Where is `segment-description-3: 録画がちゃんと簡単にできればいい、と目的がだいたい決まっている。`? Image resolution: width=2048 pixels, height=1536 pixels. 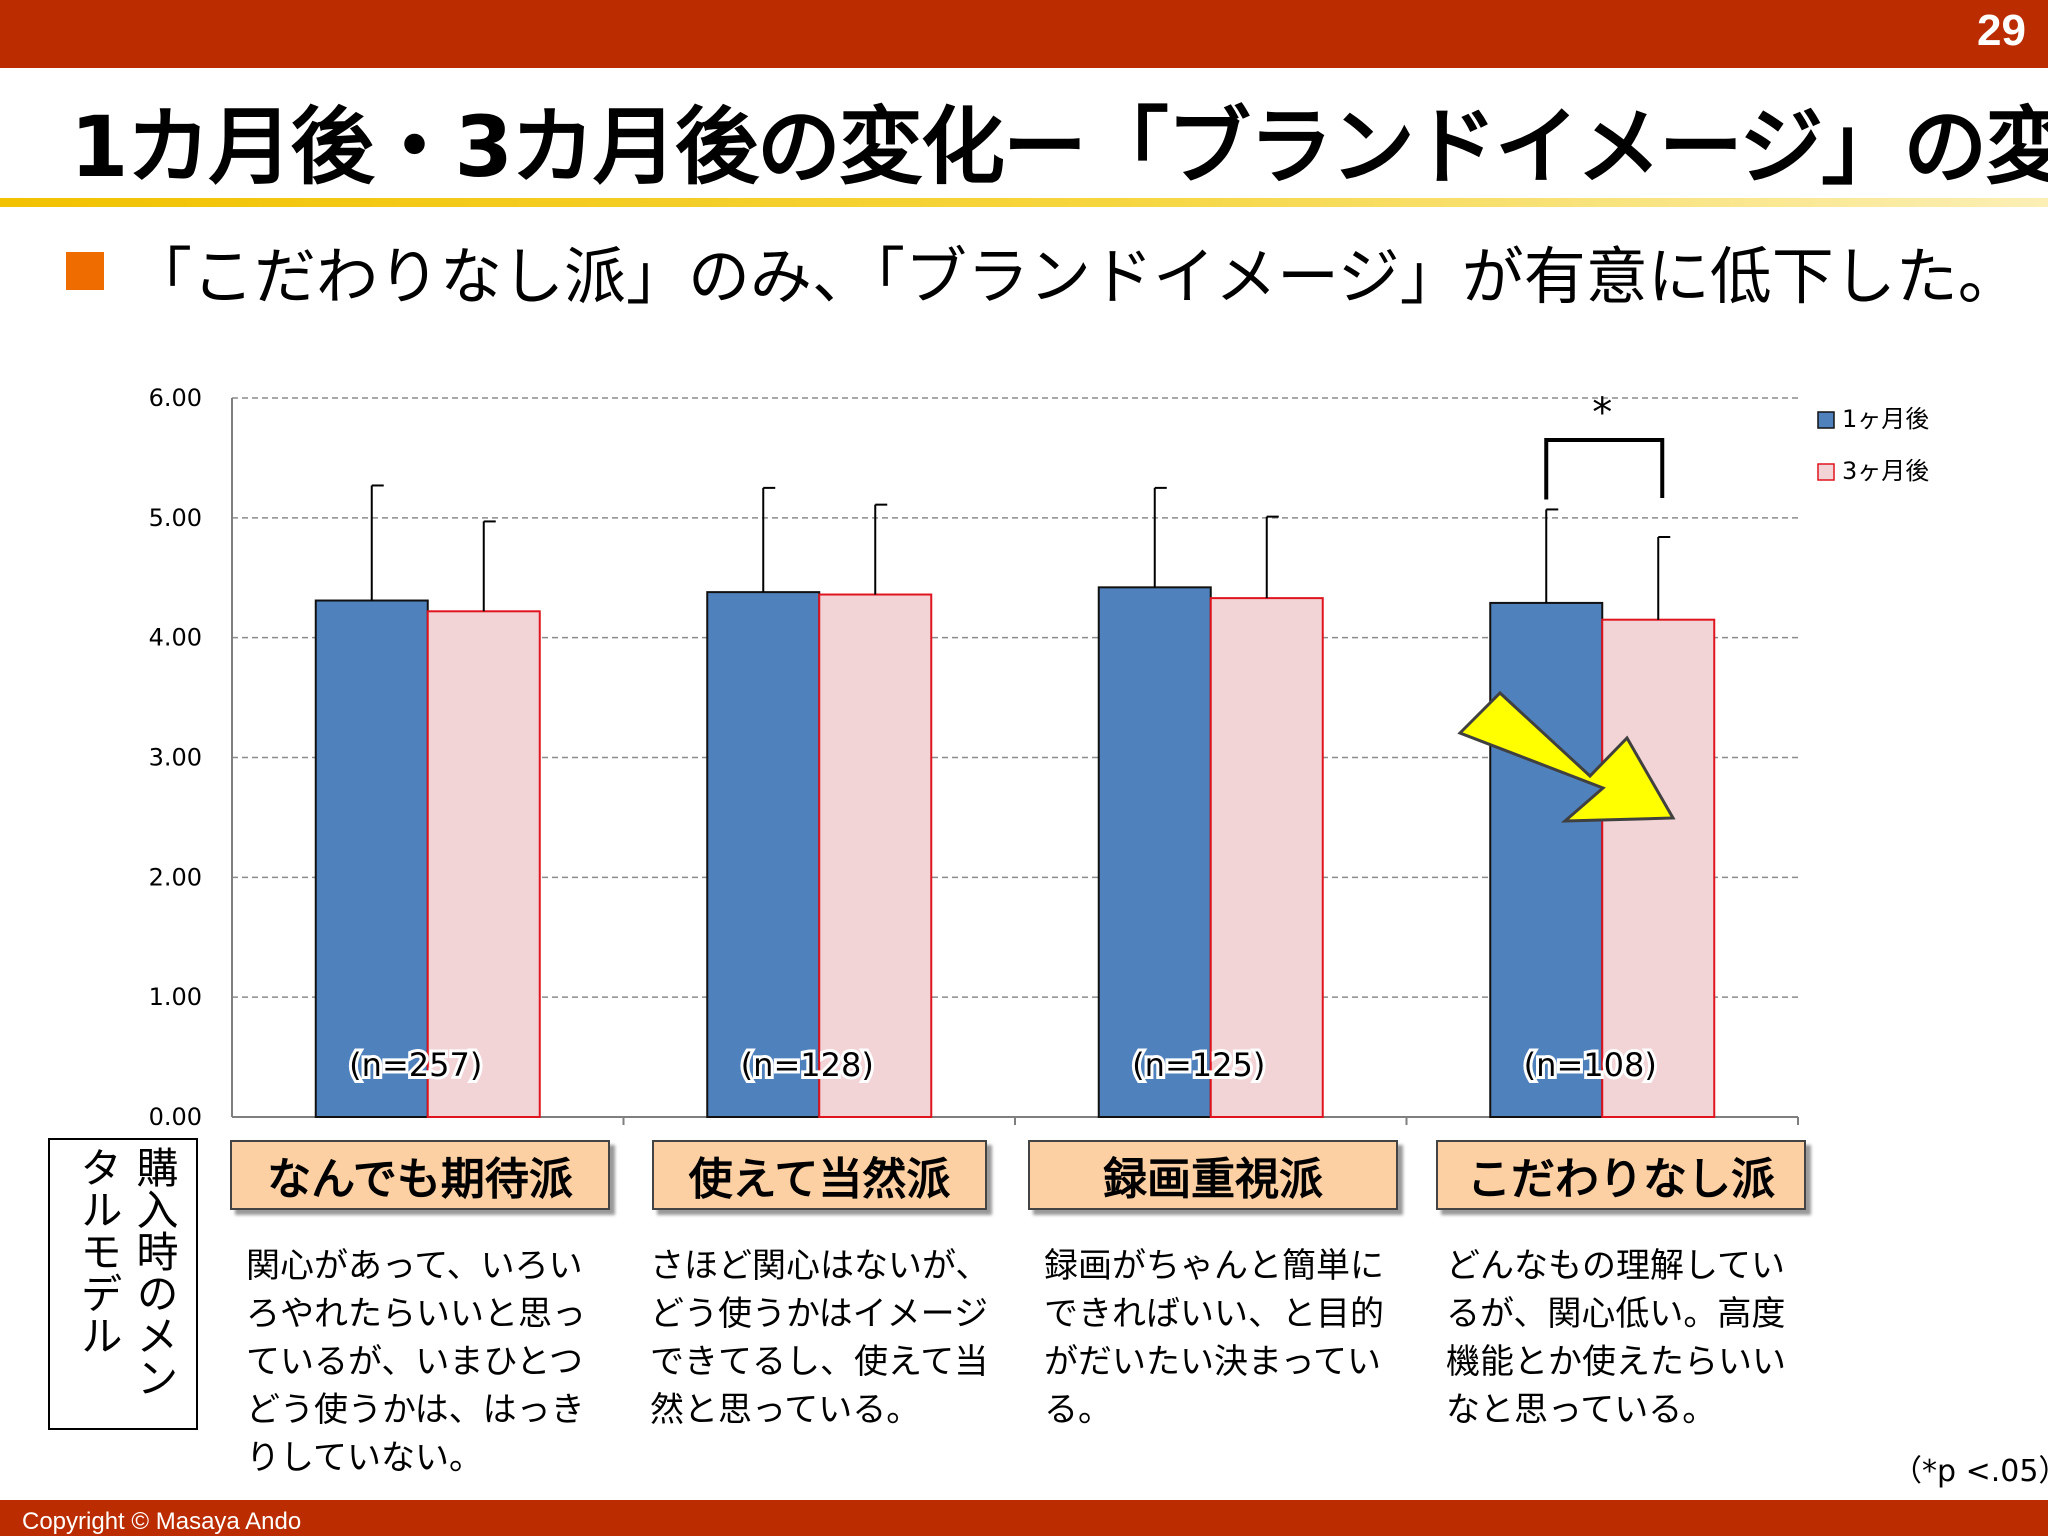
segment-description-3: 録画がちゃんと簡単にできればいい、と目的がだいたい決まっている。 is located at coordinates (1214, 1338).